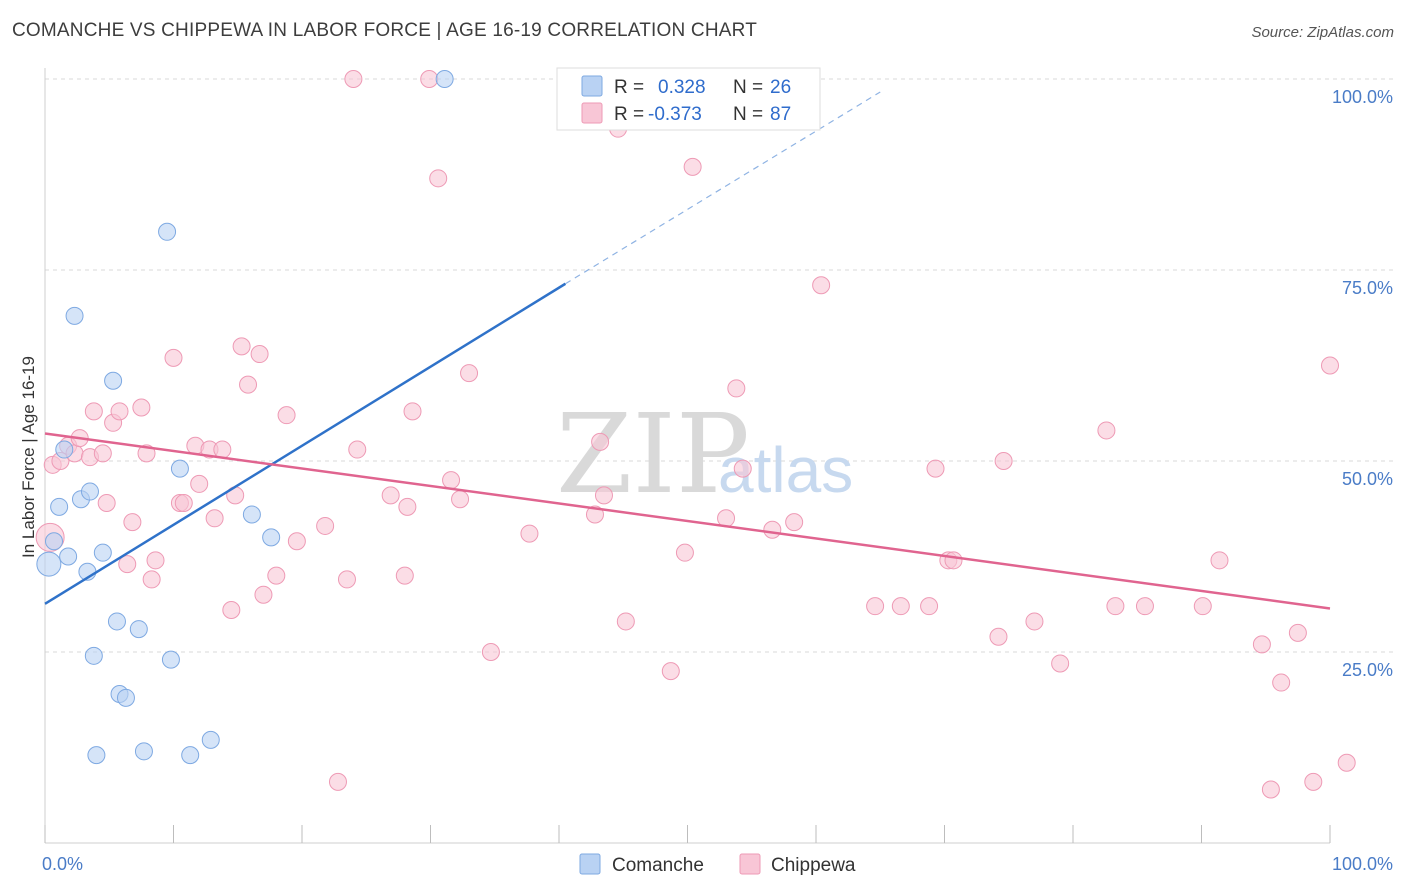  Describe the element at coordinates (1362, 864) in the screenshot. I see `x-tick-label: 100.0%` at that location.